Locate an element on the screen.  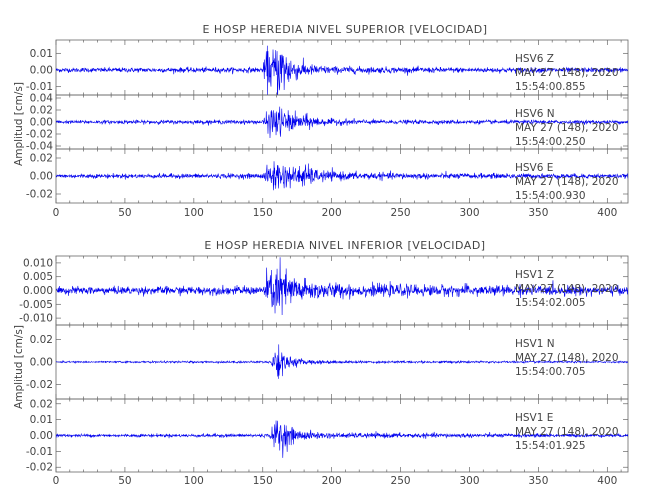
time-label: 15:54:00.250 is located at coordinates (550, 142).